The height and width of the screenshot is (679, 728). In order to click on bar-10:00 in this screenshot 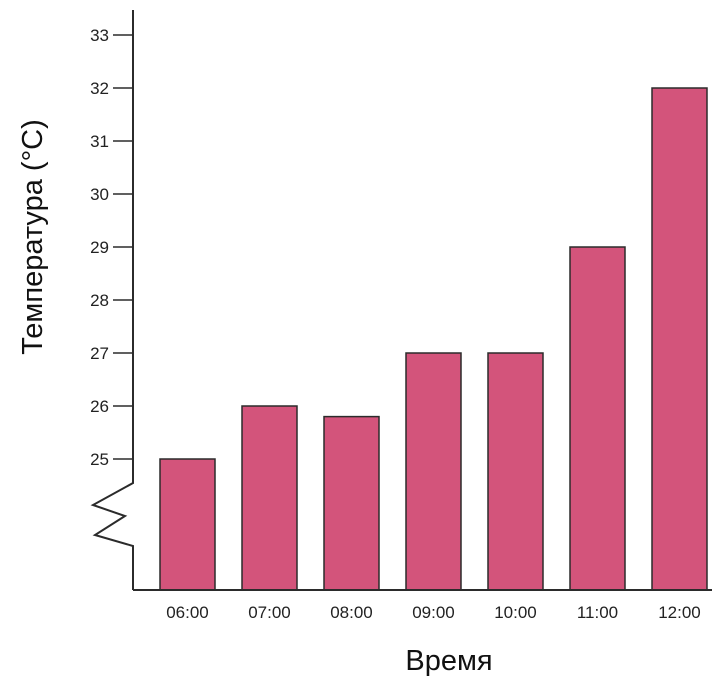, I will do `click(515, 471)`.